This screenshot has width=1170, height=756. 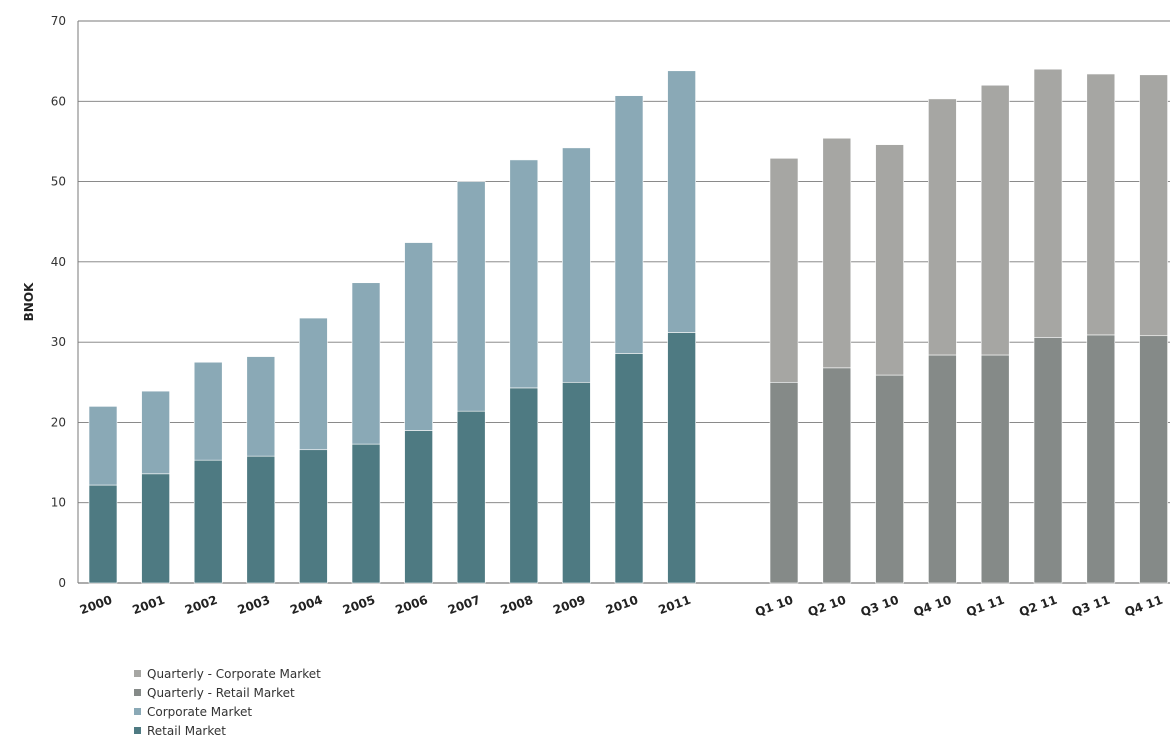 What do you see at coordinates (201, 605) in the screenshot?
I see `x-tick-label: 2002` at bounding box center [201, 605].